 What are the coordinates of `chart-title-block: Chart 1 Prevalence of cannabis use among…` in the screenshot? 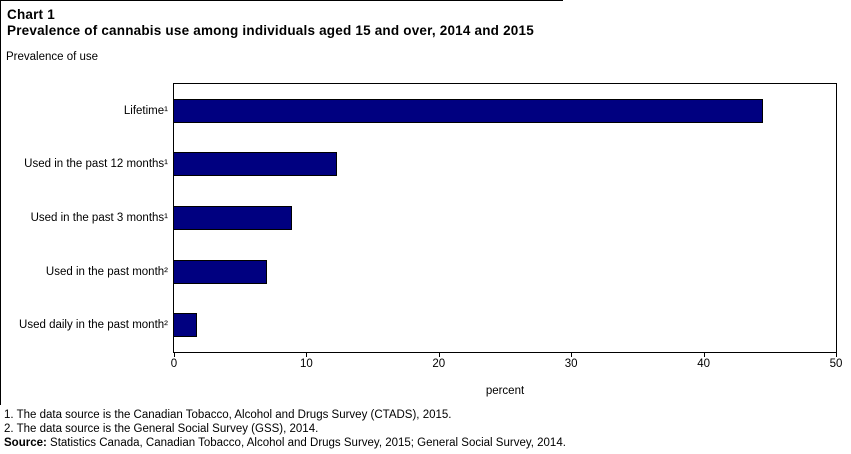 It's located at (270, 23).